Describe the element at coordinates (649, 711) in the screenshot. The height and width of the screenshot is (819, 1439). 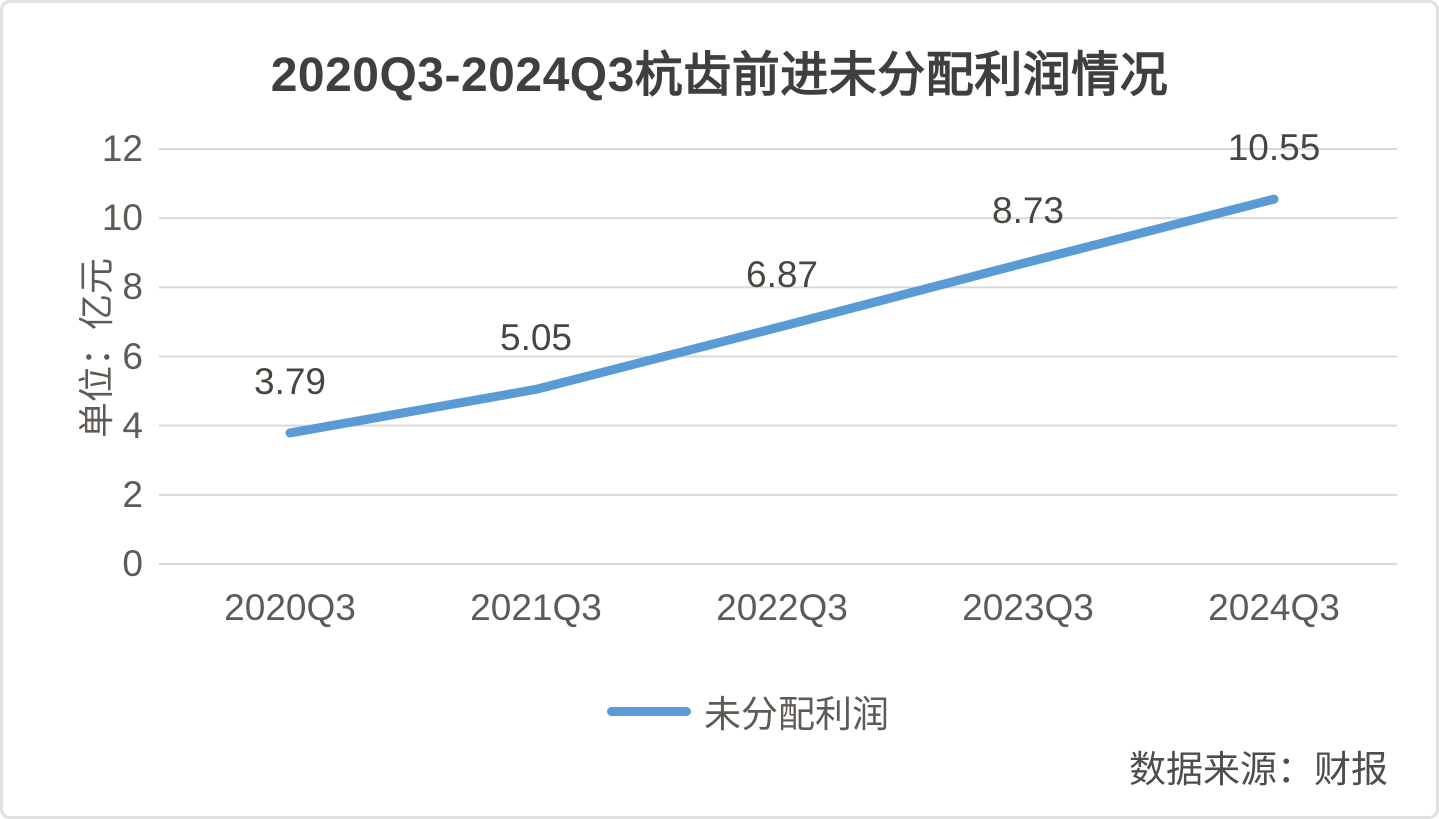
I see `legend-line-marker` at that location.